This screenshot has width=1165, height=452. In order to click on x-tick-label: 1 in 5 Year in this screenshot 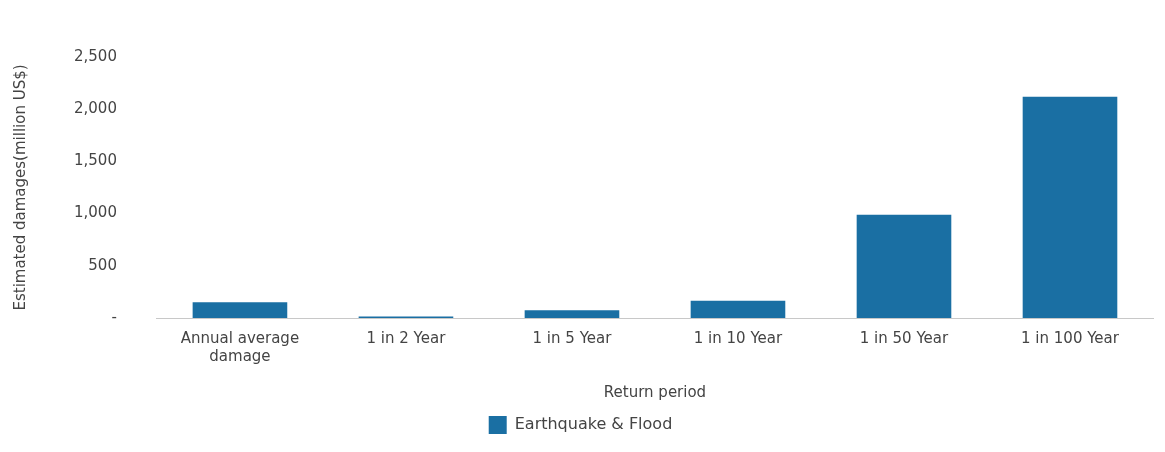, I will do `click(572, 337)`.